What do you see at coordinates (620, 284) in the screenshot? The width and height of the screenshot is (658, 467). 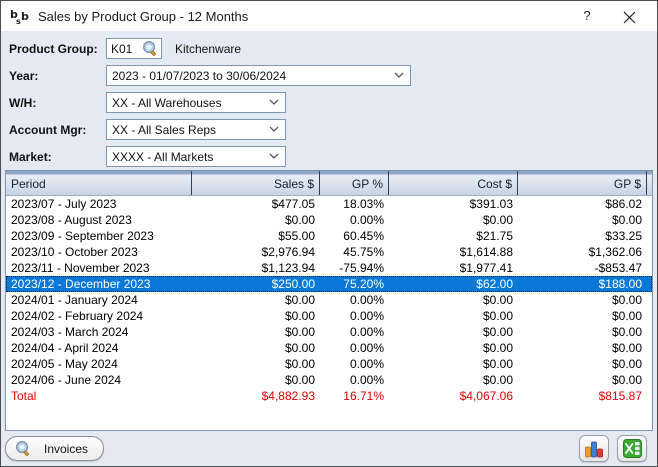 I see `cell-gpd: $188.00` at bounding box center [620, 284].